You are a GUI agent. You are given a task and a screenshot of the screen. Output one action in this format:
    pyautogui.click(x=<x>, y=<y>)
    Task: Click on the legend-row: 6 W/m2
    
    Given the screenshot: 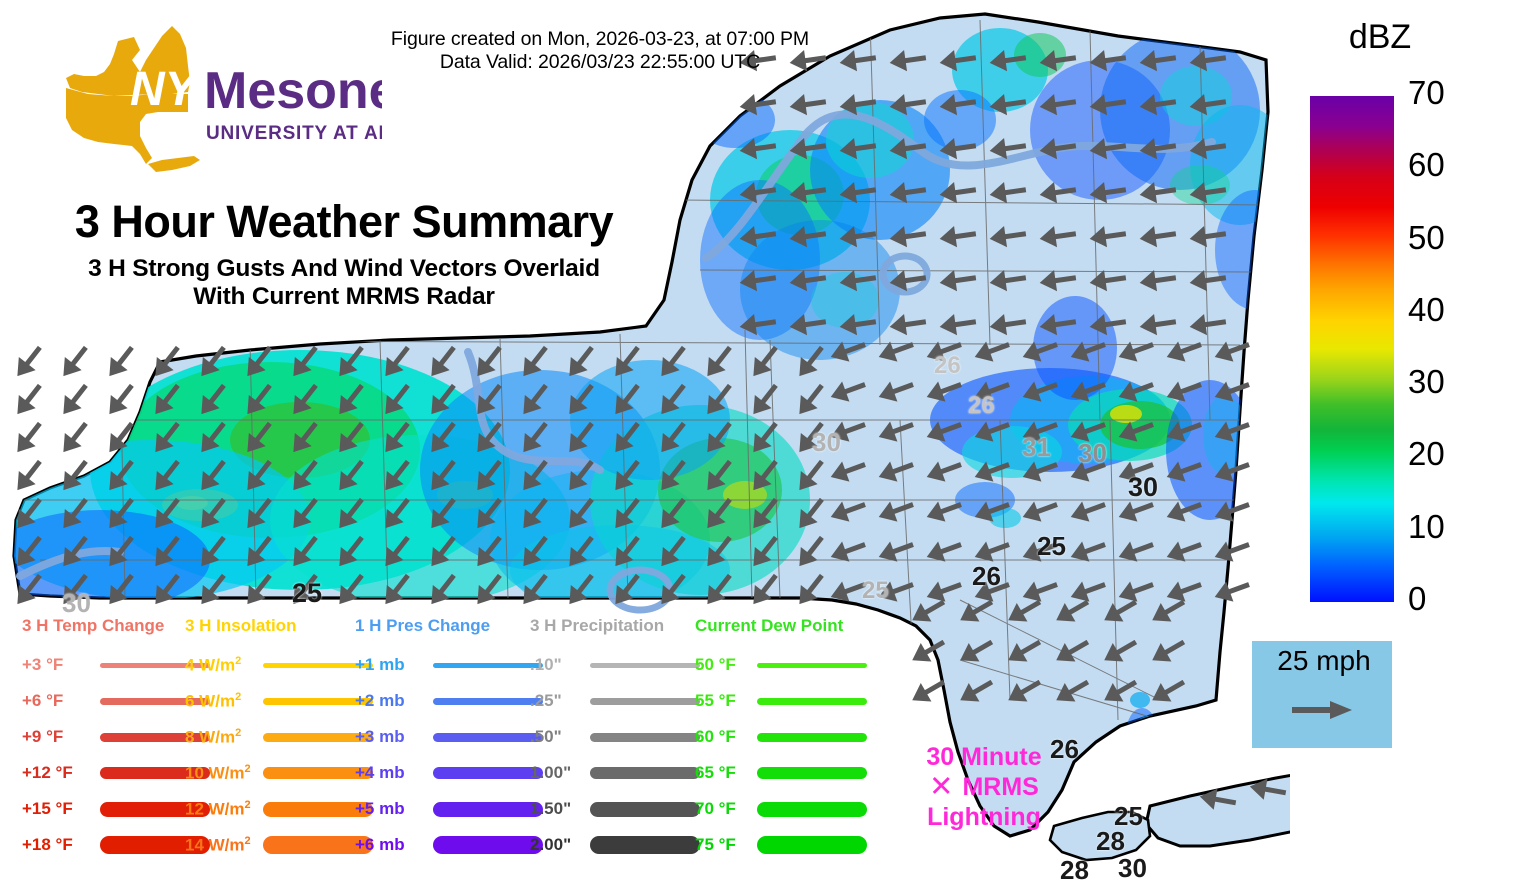 What is the action you would take?
    pyautogui.click(x=279, y=701)
    